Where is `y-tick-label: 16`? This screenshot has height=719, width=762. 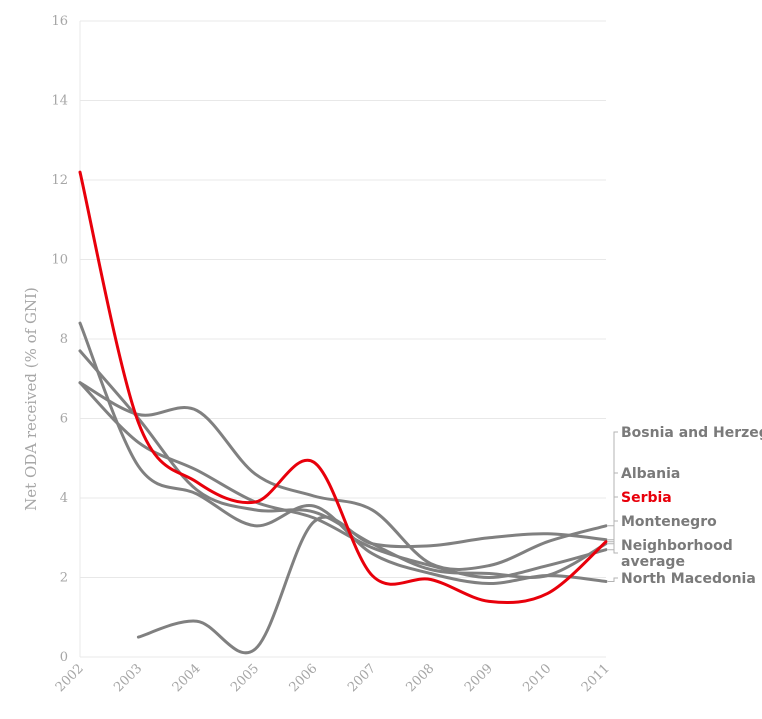 y-tick-label: 16 is located at coordinates (59, 21).